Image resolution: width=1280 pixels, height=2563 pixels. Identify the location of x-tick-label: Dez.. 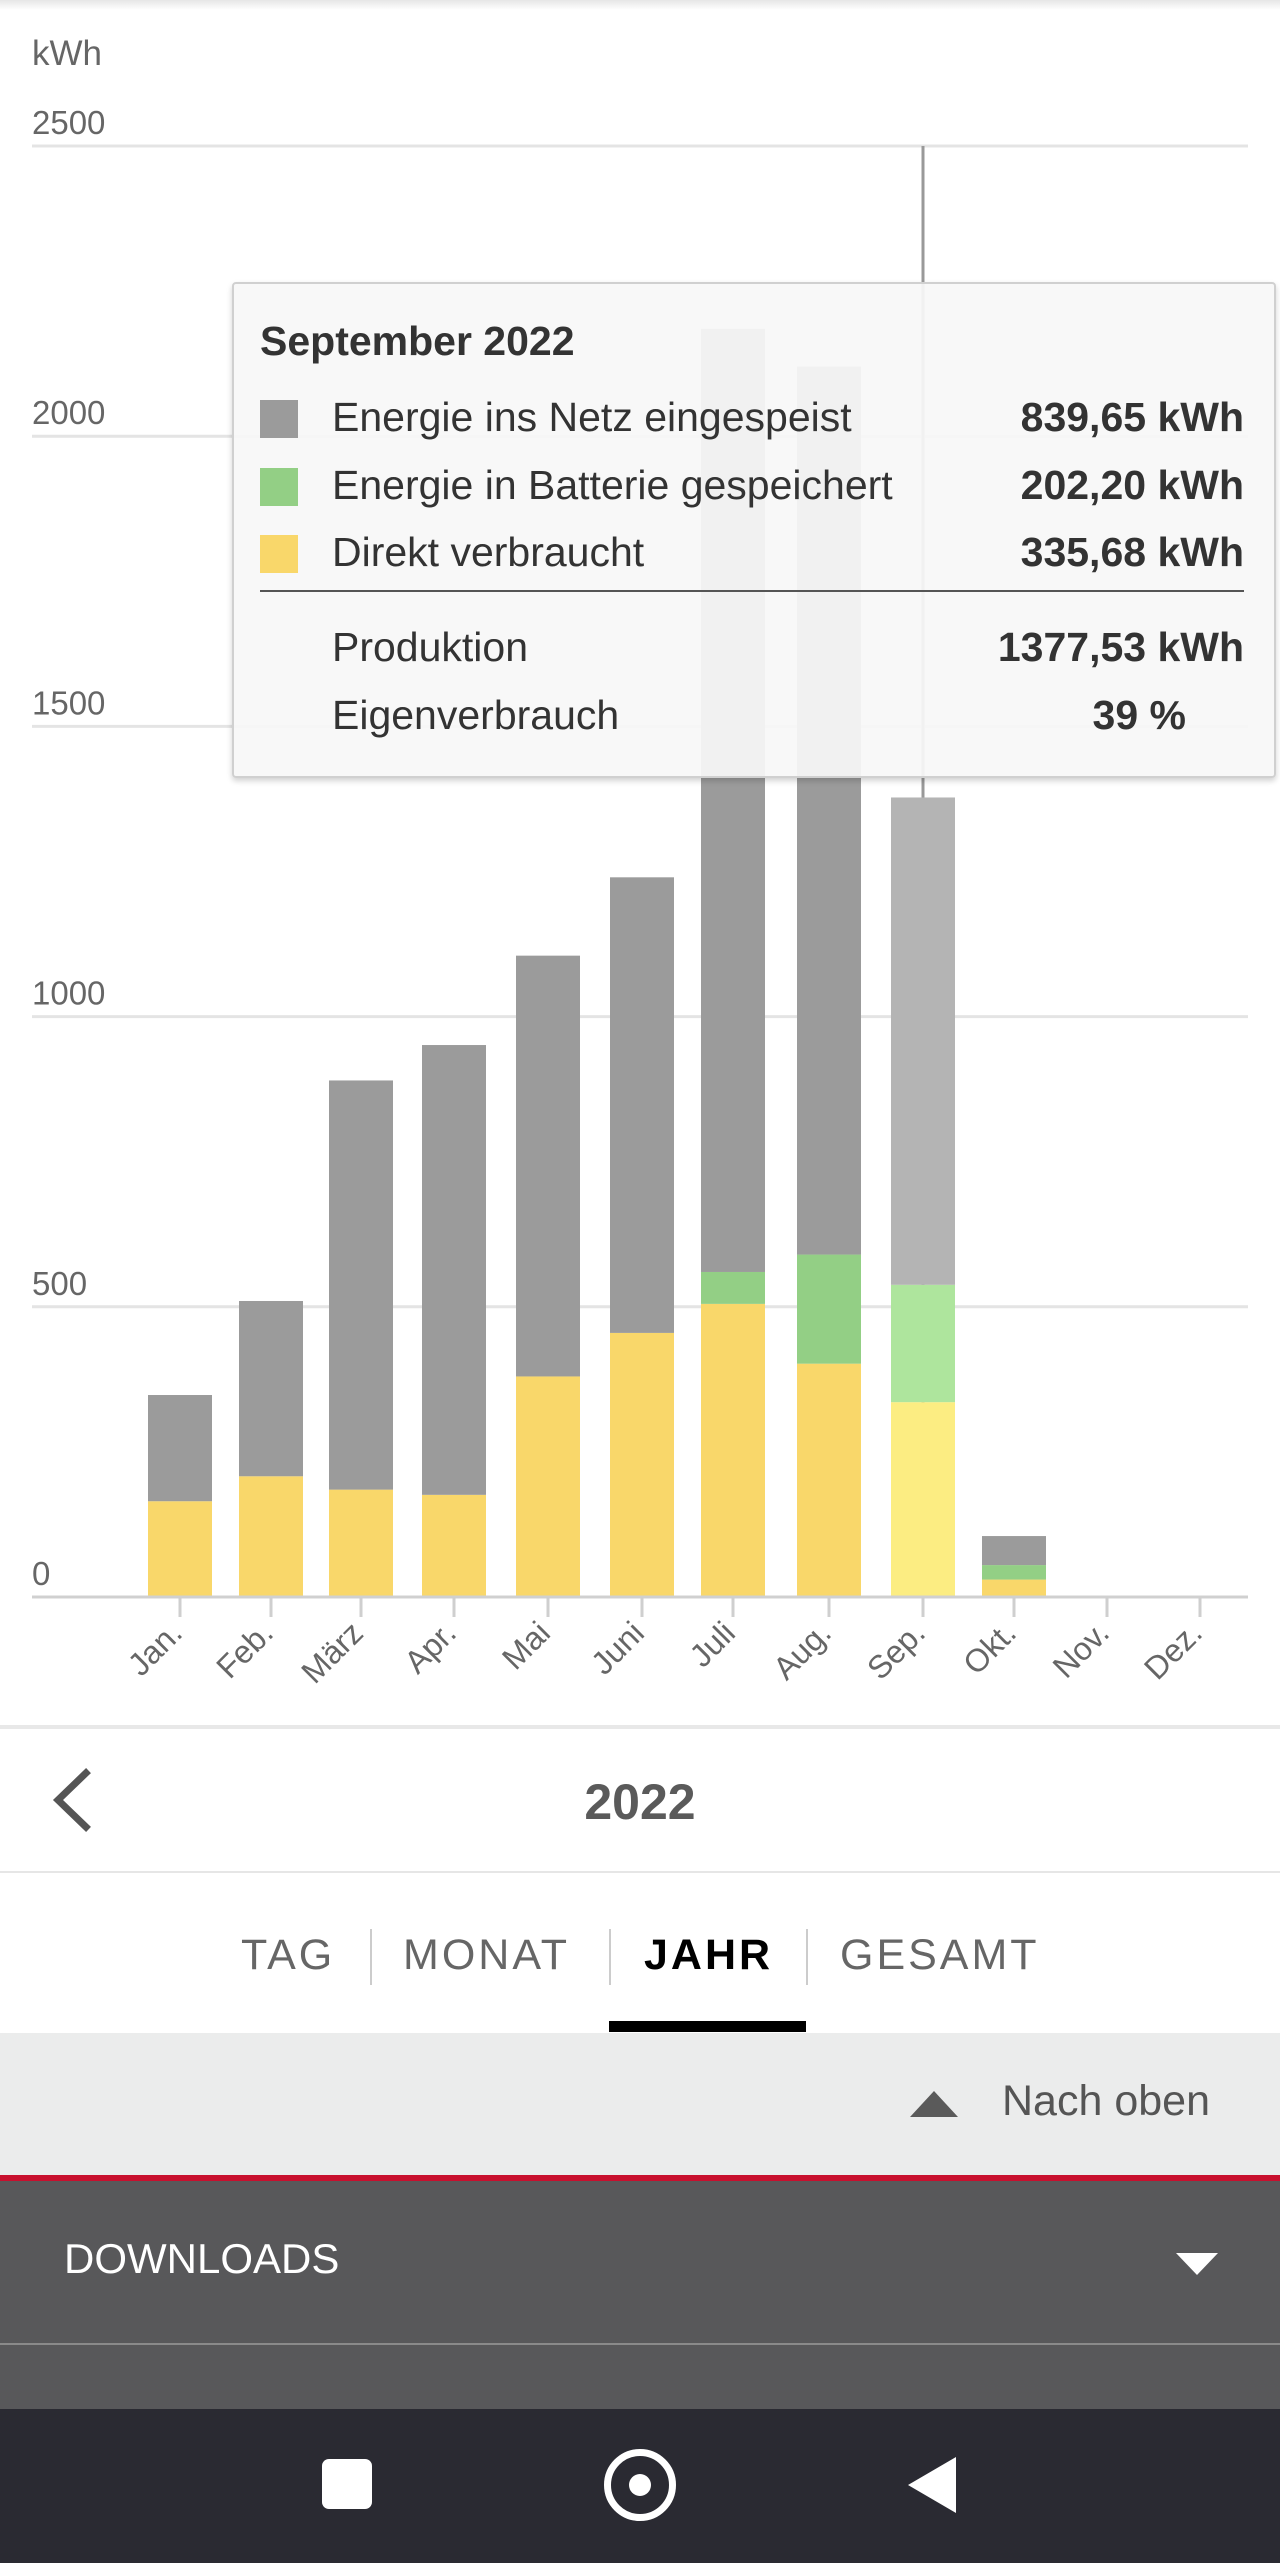
(1173, 1650).